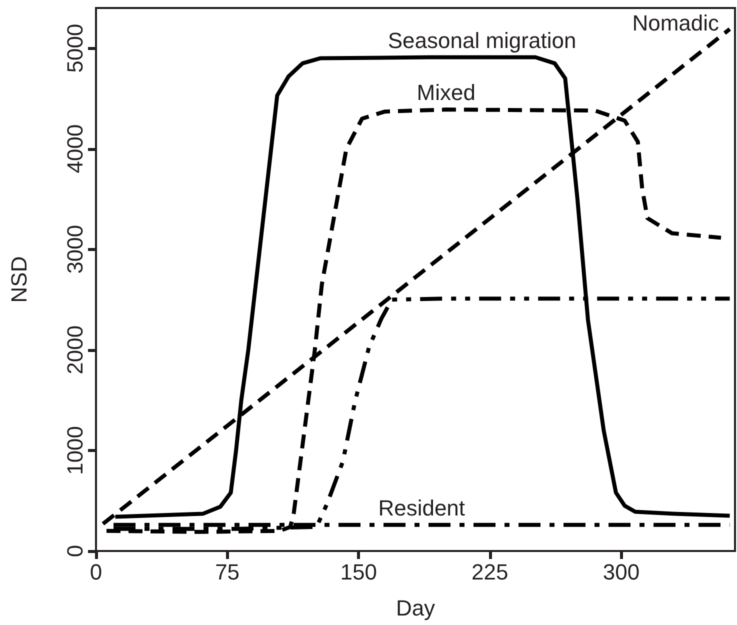 This screenshot has width=737, height=625. What do you see at coordinates (621, 572) in the screenshot?
I see `x-tick-label: 300` at bounding box center [621, 572].